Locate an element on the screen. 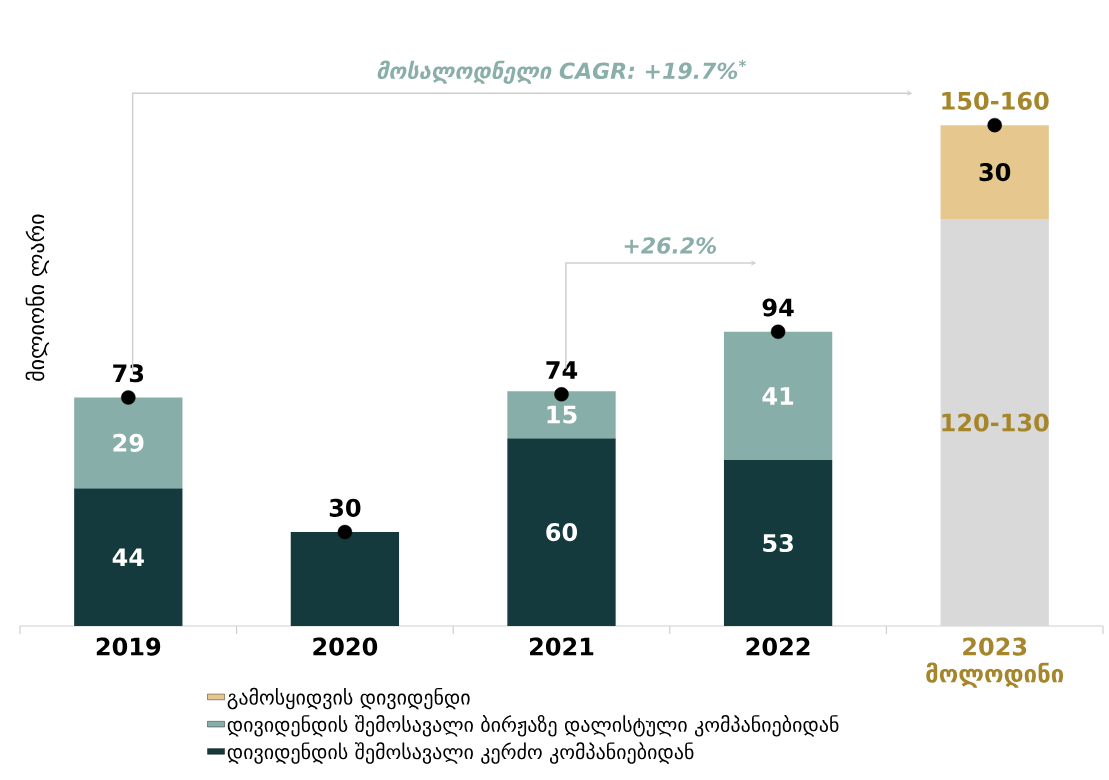 The image size is (1109, 780). y-axis-title: მილიონი ლარი is located at coordinates (37, 297).